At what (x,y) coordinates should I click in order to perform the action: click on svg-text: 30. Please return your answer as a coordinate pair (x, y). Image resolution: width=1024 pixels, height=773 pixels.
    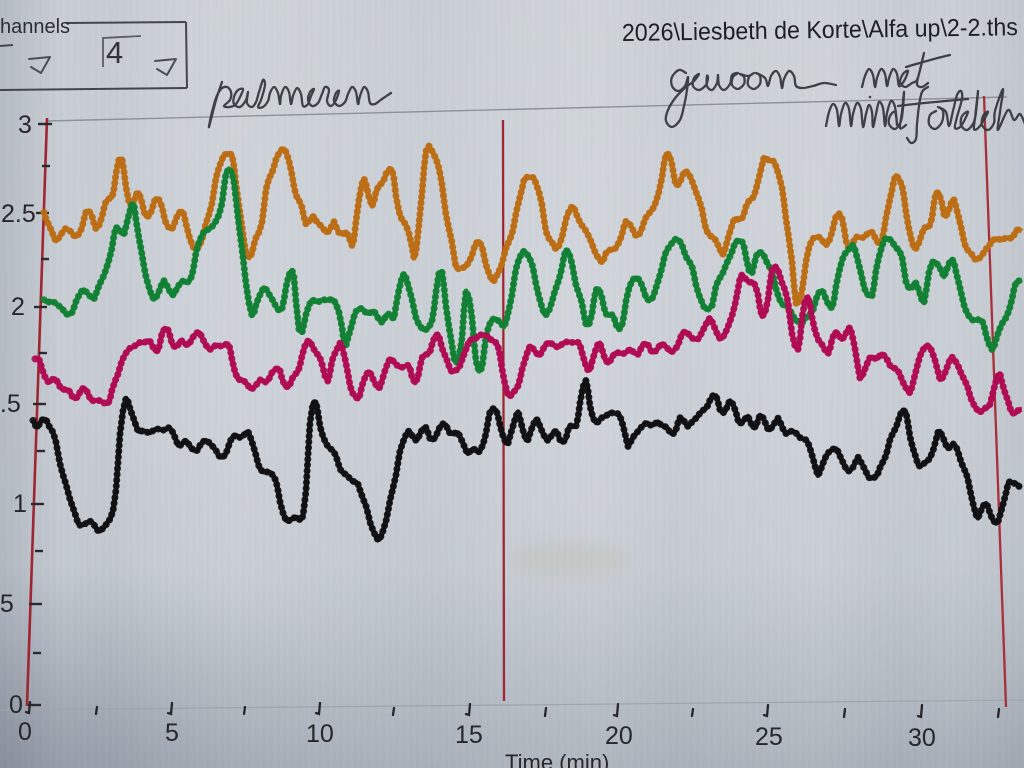
    Looking at the image, I should click on (922, 738).